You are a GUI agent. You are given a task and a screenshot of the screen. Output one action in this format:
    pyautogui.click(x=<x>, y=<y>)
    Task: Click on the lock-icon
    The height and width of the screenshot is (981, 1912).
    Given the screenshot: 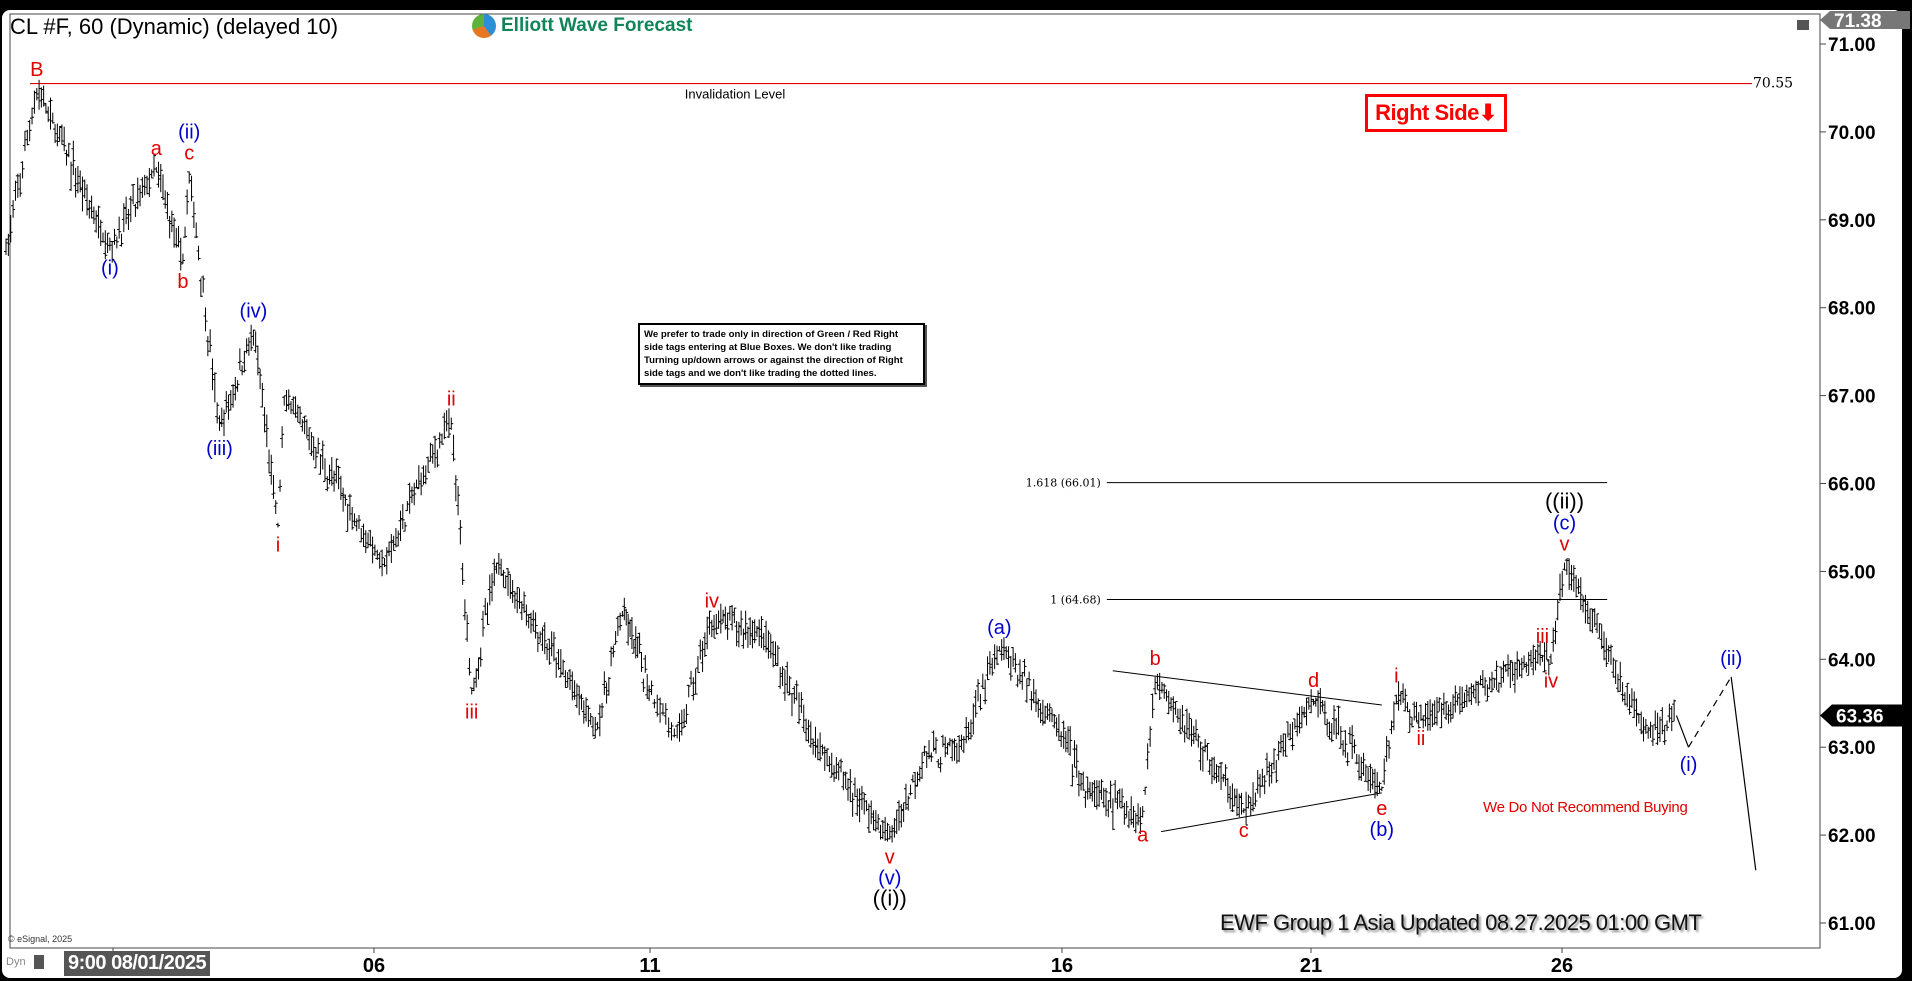 What is the action you would take?
    pyautogui.click(x=39, y=962)
    